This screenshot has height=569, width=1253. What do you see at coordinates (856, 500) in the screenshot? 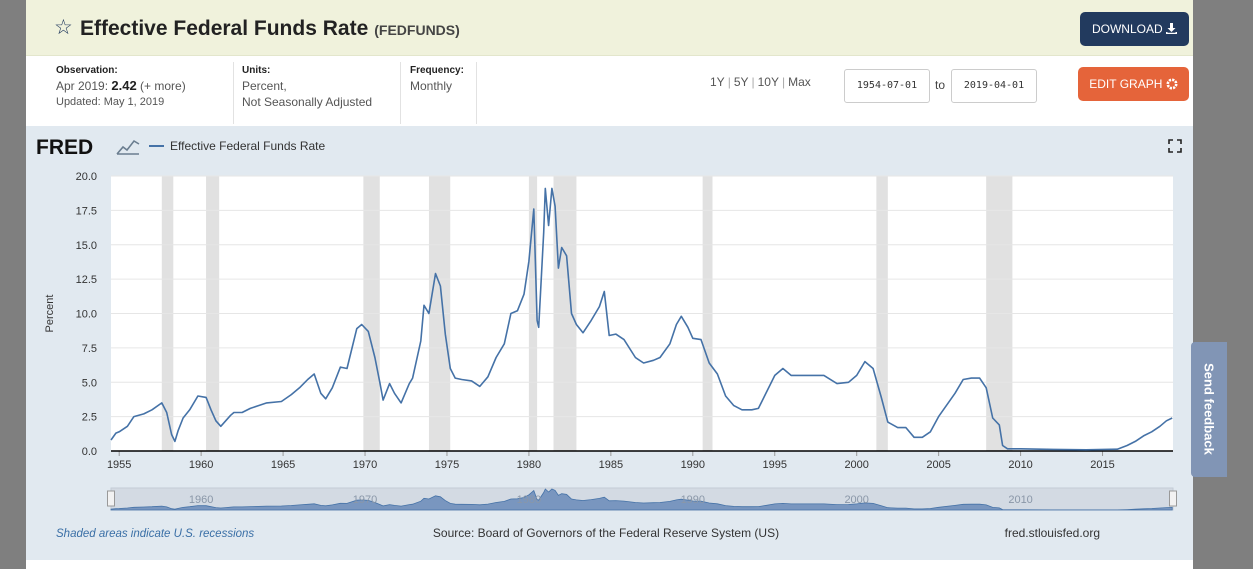
I see `navigator-label: 2000` at bounding box center [856, 500].